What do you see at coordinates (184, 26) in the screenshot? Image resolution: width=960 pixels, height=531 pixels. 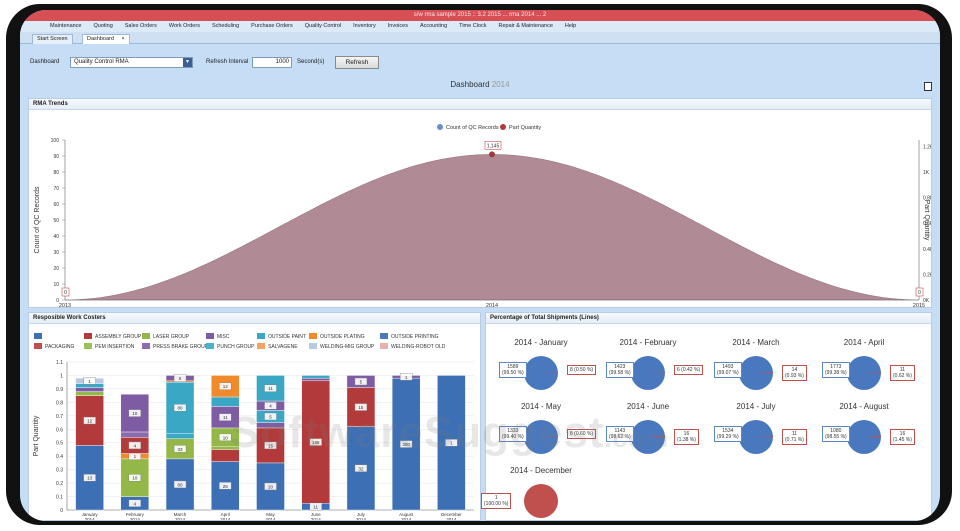 I see `menu-item-work-orders: Work Orders` at bounding box center [184, 26].